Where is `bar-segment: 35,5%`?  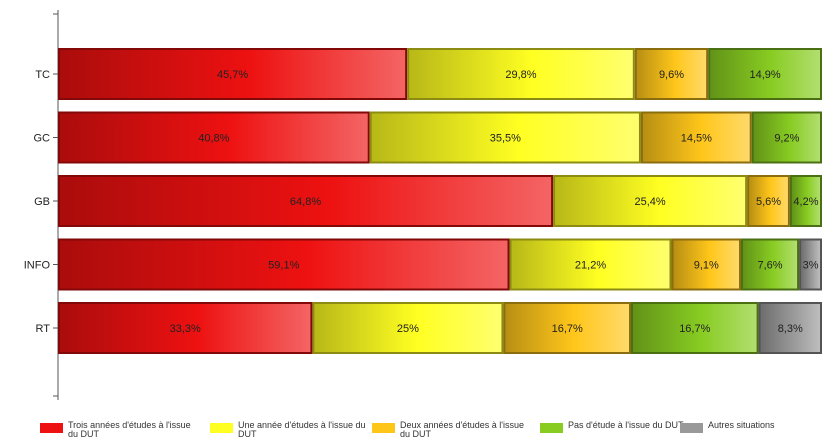
bar-segment: 35,5% is located at coordinates (505, 137).